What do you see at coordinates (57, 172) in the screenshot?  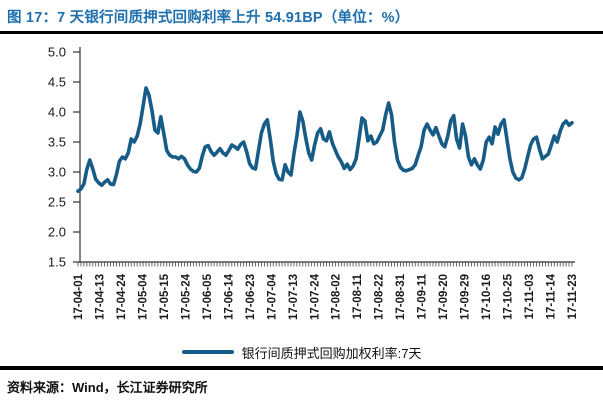 I see `y-tick-label: 3.0` at bounding box center [57, 172].